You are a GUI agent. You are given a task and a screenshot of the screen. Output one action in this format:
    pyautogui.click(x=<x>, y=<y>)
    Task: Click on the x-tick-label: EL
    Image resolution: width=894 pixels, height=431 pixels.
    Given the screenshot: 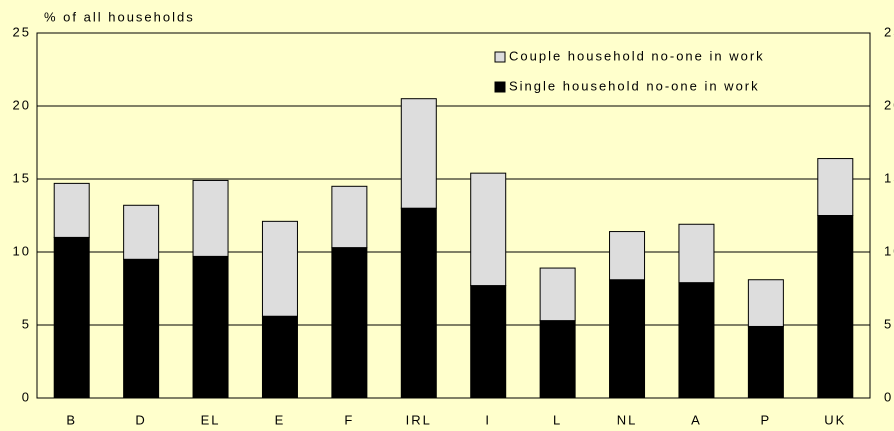 What is the action you would take?
    pyautogui.click(x=211, y=419)
    